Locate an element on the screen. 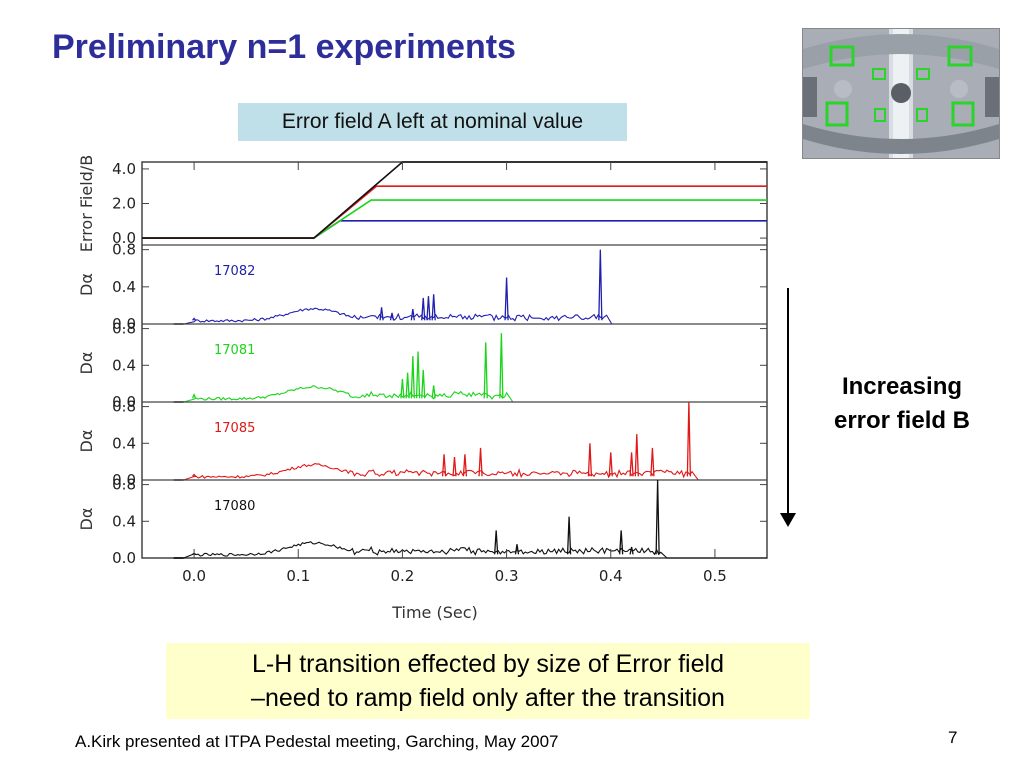 This screenshot has width=1024, height=768. side-note-line-2: error field B is located at coordinates (902, 420).